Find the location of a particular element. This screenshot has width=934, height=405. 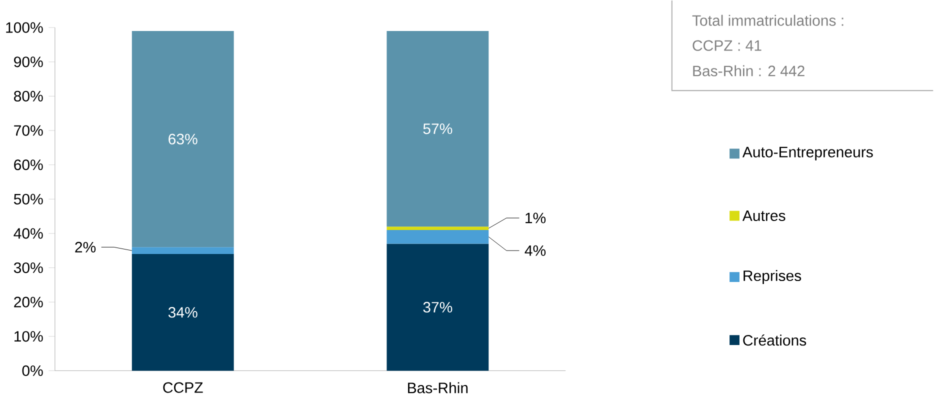

data-label: 63% is located at coordinates (183, 139).